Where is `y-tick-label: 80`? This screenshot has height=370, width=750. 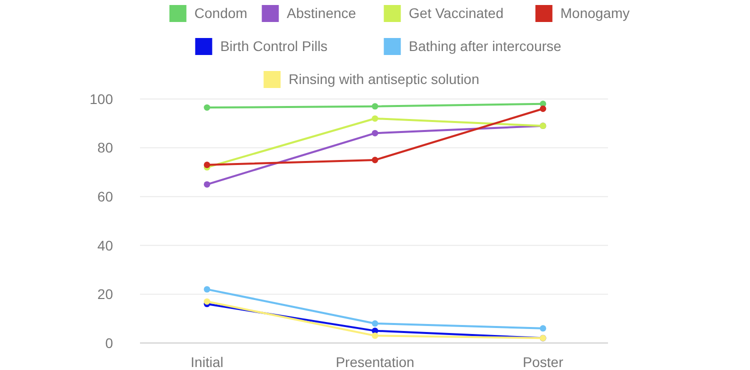 y-tick-label: 80 is located at coordinates (105, 148).